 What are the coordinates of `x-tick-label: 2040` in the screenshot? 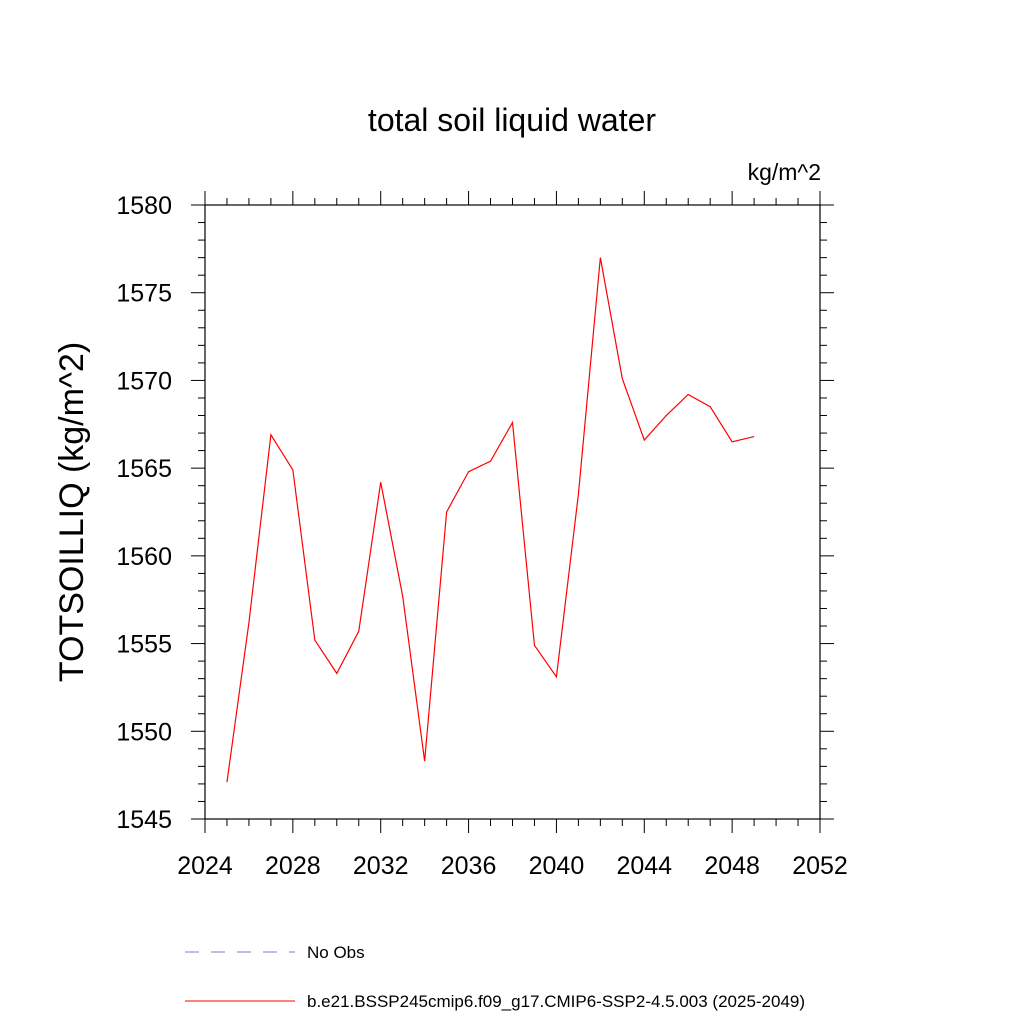 It's located at (557, 866).